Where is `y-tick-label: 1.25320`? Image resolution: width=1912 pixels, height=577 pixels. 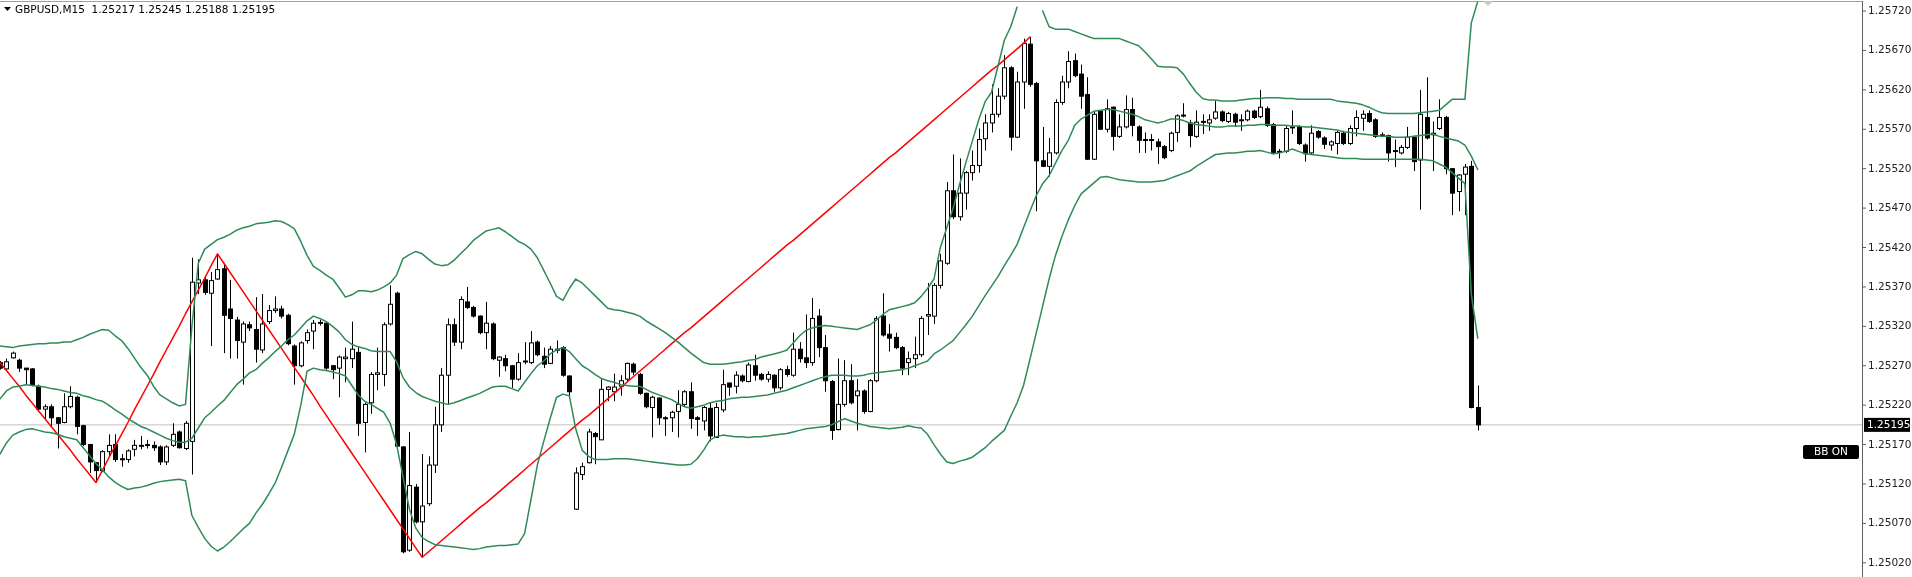 y-tick-label: 1.25320 is located at coordinates (1890, 325).